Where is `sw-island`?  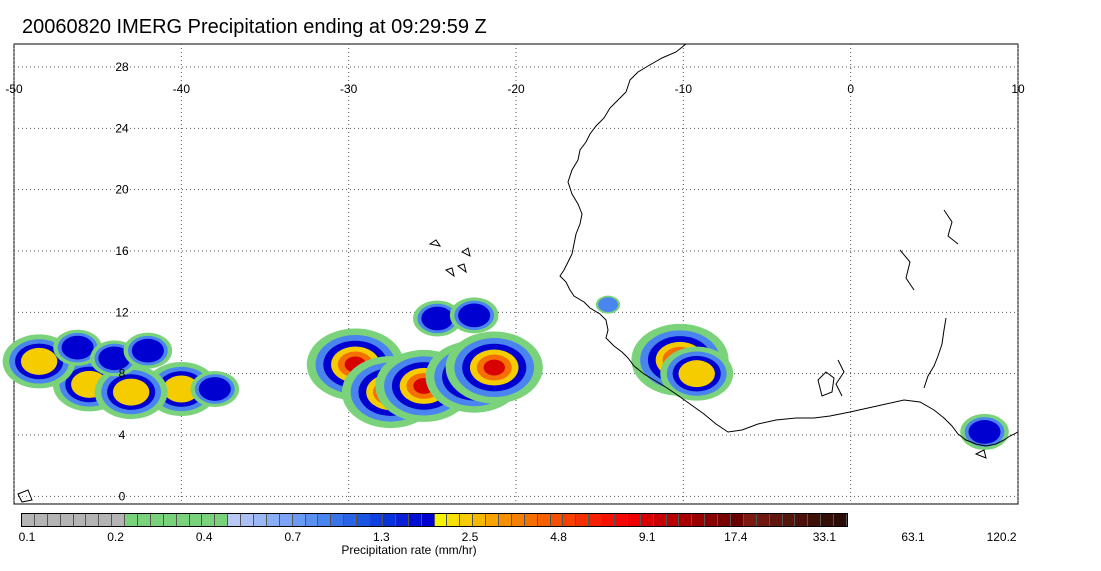 sw-island is located at coordinates (25, 496).